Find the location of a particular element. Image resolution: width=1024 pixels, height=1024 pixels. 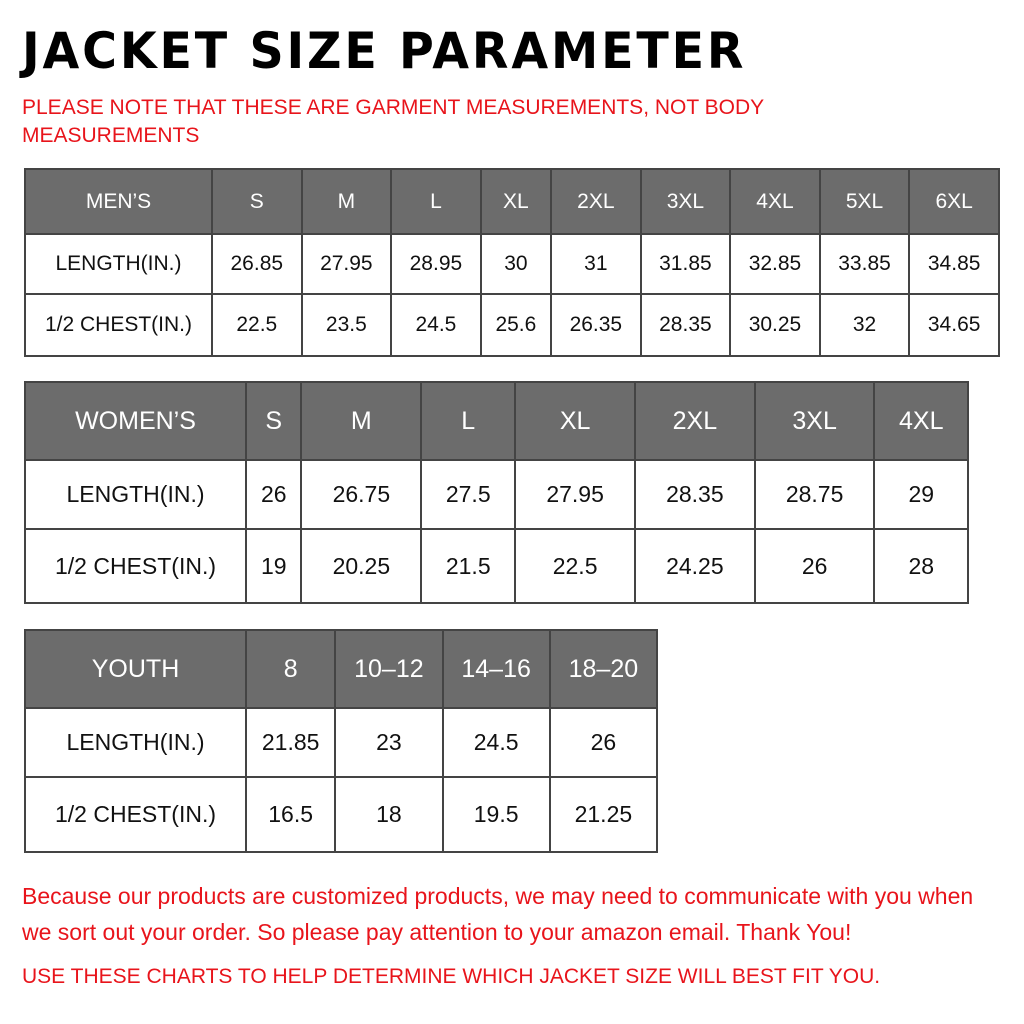

measurement-value: 21.5 is located at coordinates (468, 566).